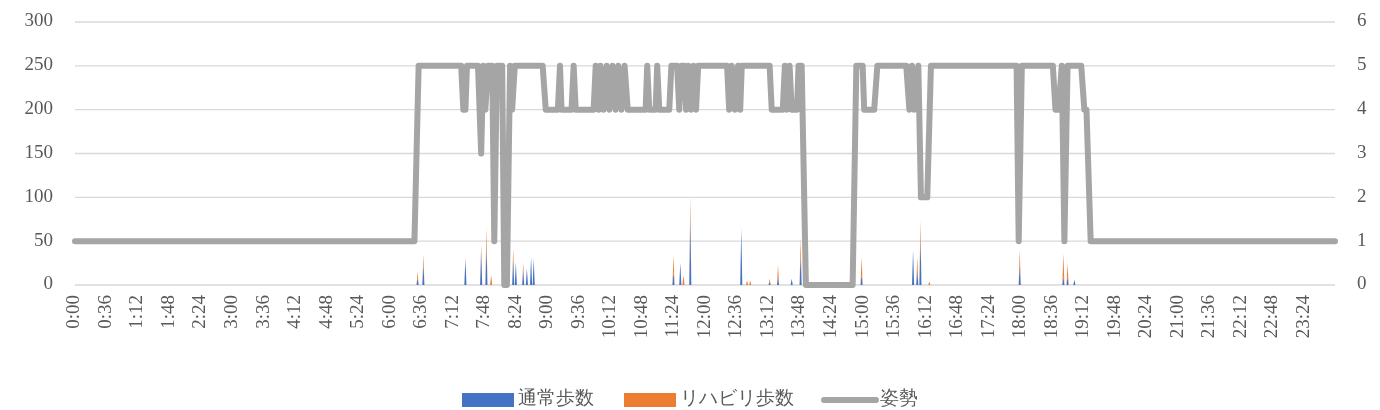 Image resolution: width=1380 pixels, height=410 pixels. I want to click on x-tick-label: 9:00, so click(546, 312).